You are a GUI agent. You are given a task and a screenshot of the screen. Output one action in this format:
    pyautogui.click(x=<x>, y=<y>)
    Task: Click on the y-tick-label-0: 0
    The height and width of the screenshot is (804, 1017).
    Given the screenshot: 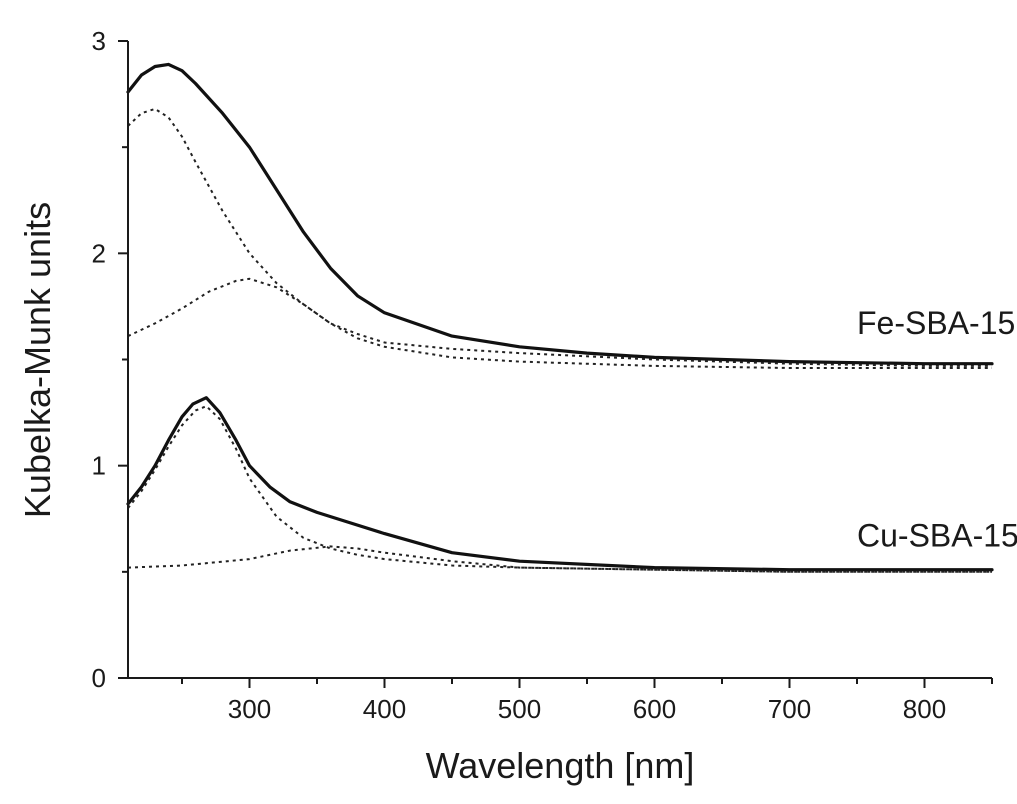 What is the action you would take?
    pyautogui.click(x=99, y=678)
    